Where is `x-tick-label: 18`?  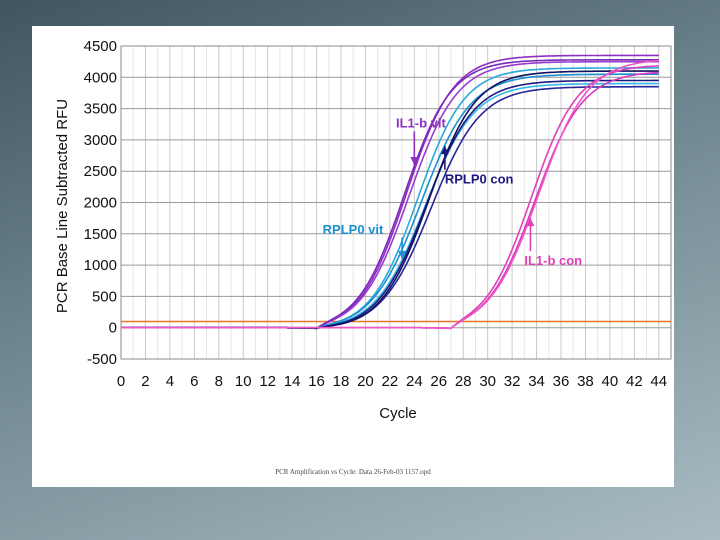 x-tick-label: 18 is located at coordinates (341, 381).